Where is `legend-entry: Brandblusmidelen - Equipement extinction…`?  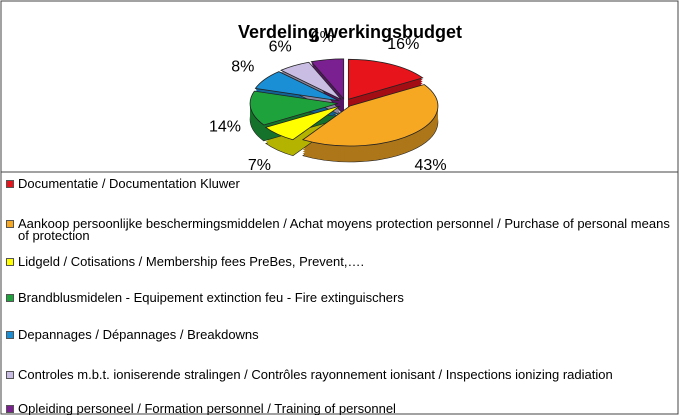 legend-entry: Brandblusmidelen - Equipement extinction… is located at coordinates (342, 297).